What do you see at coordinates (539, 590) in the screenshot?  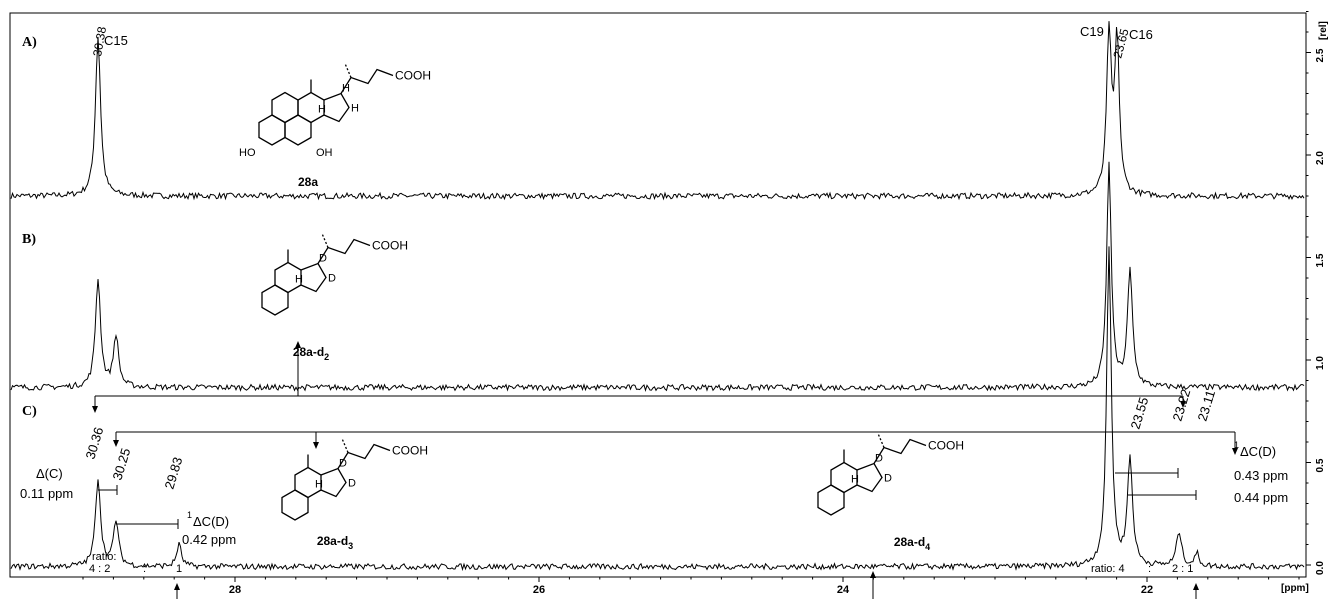 I see `x-tick-label: 26` at bounding box center [539, 590].